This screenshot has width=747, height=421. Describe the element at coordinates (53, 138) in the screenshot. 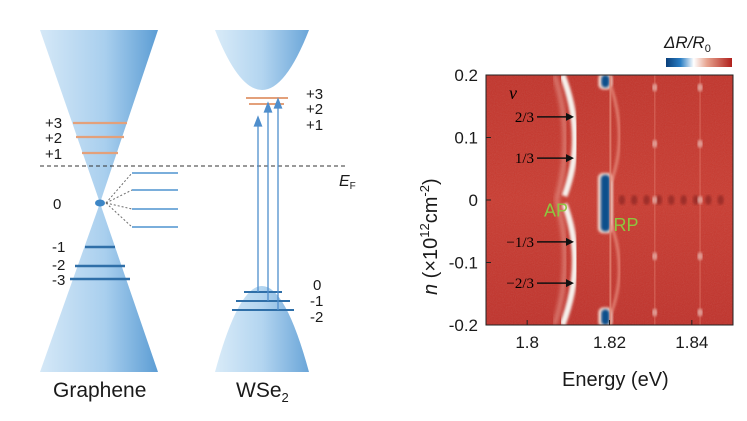

I see `graphene-label-plus2: +2` at that location.